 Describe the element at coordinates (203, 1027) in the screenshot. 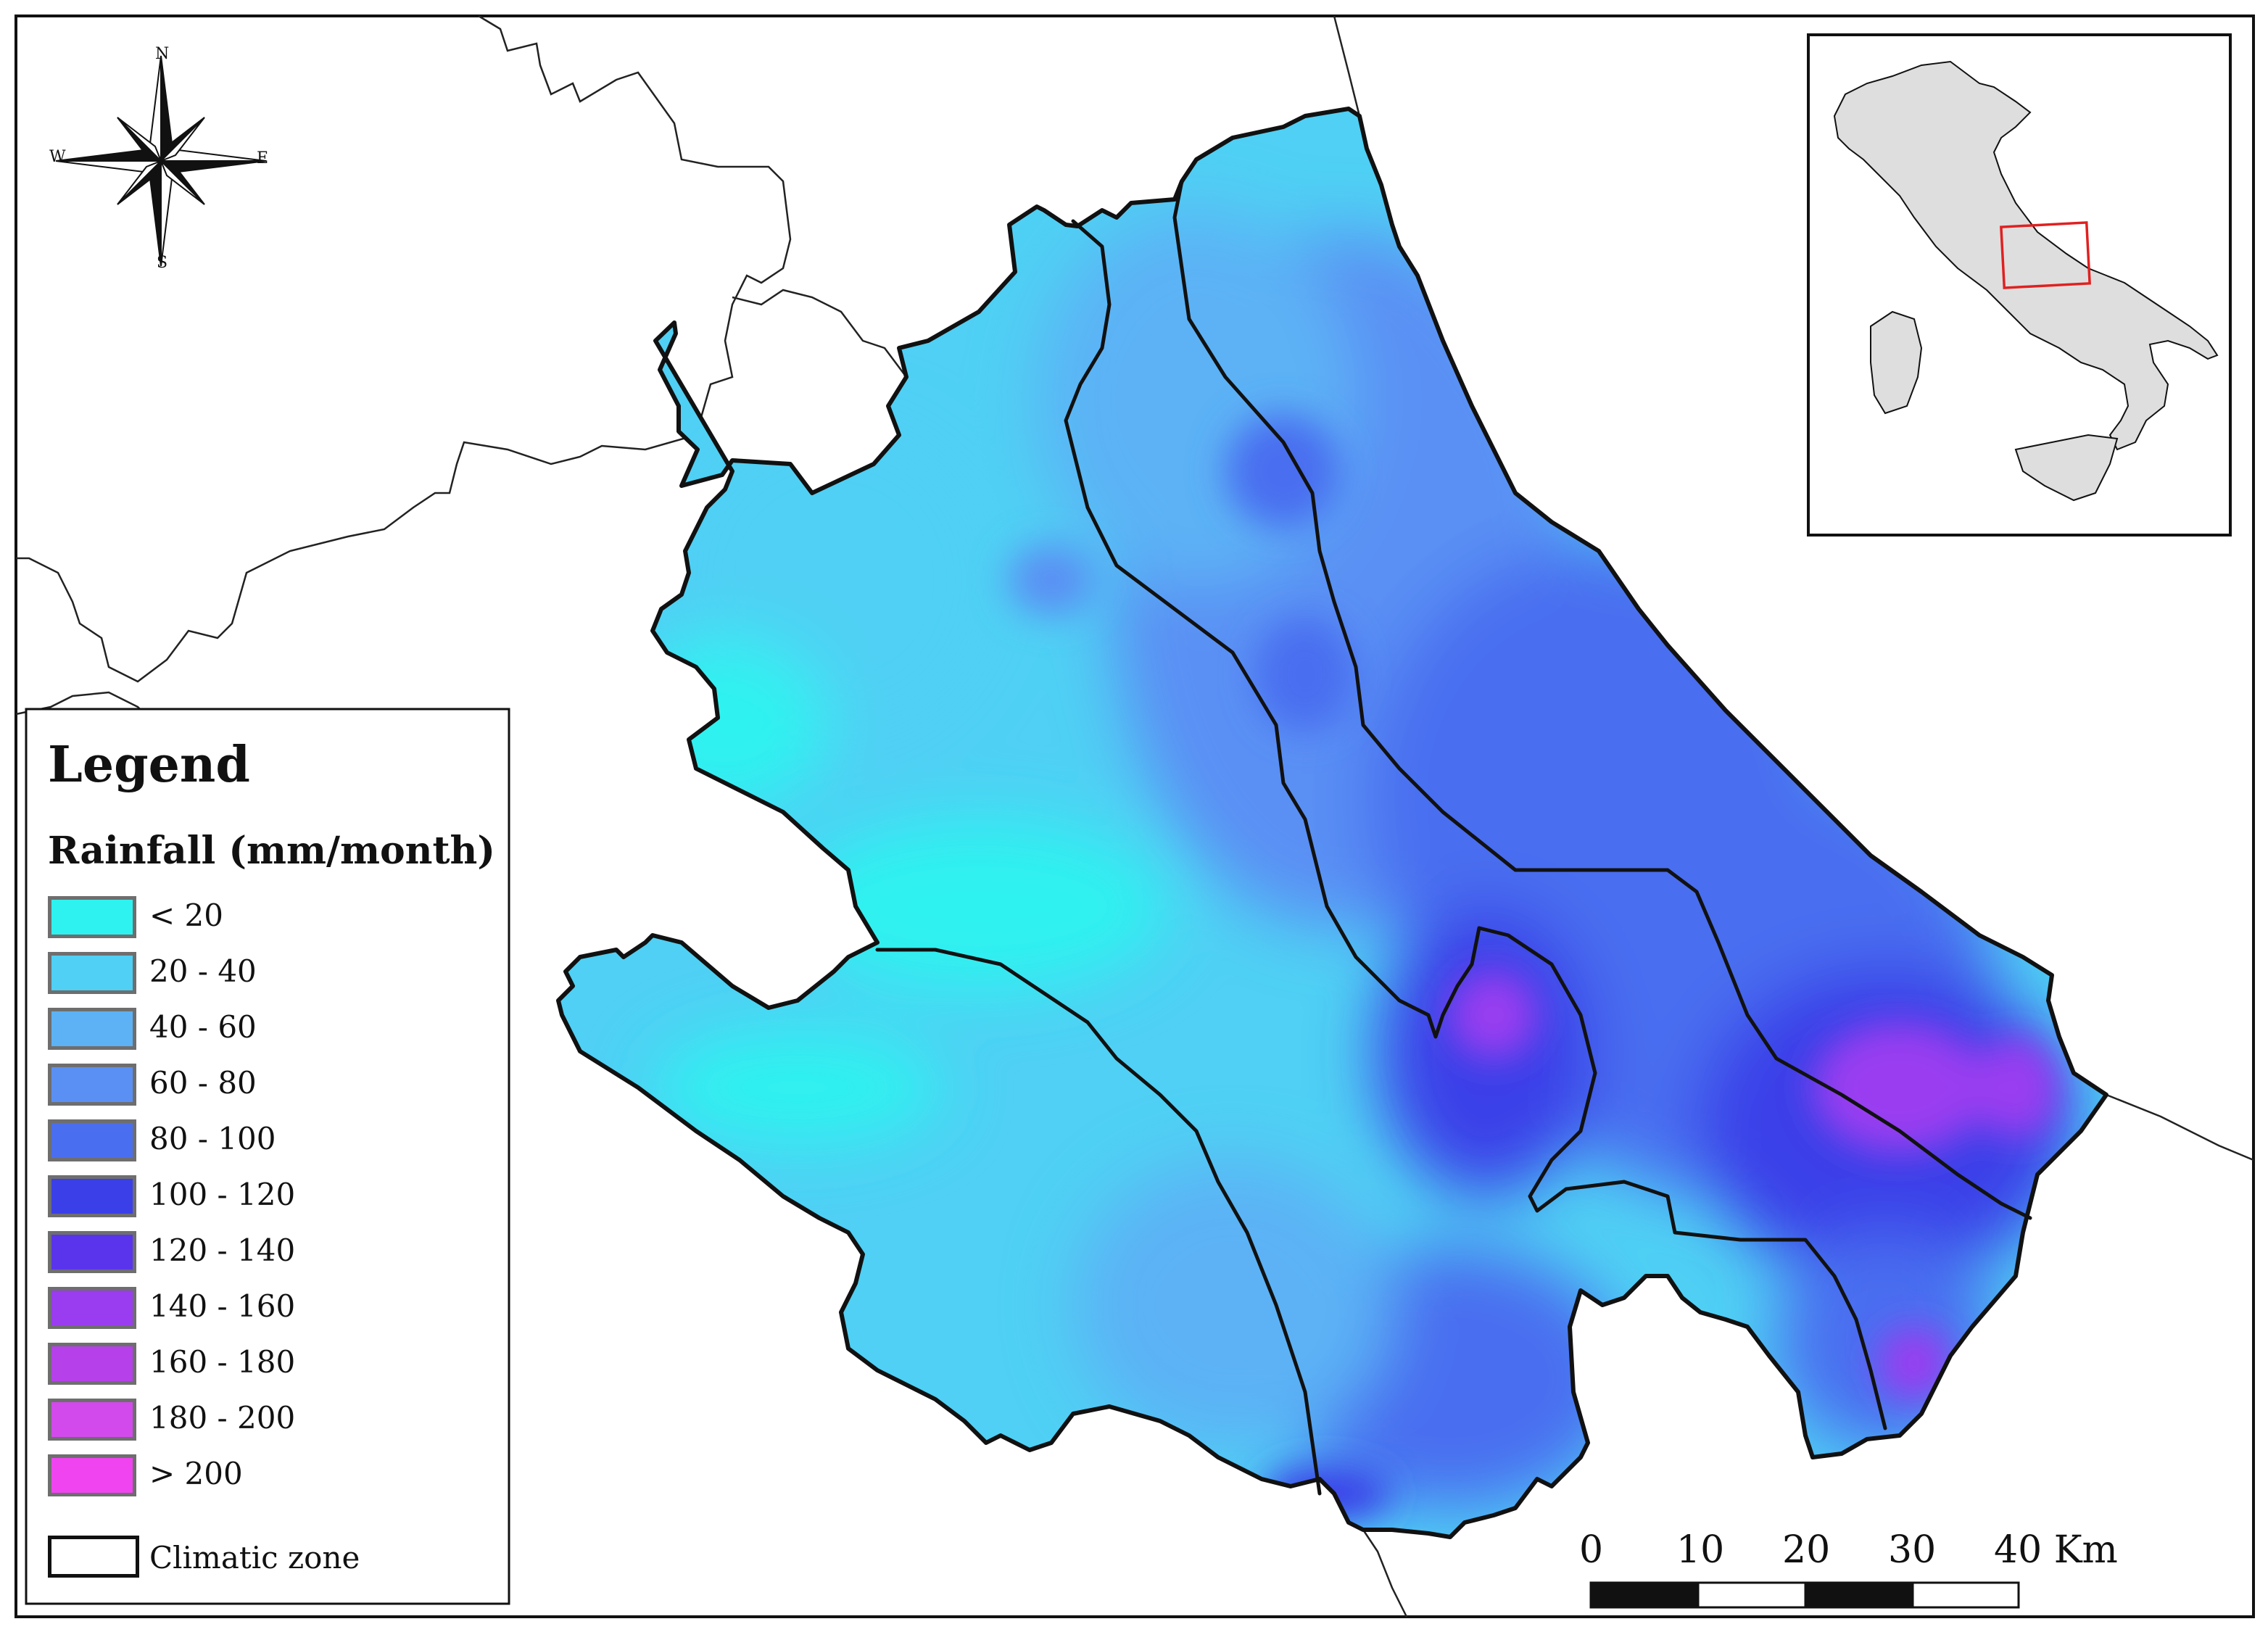

I see `legend-label: 40 - 60` at that location.